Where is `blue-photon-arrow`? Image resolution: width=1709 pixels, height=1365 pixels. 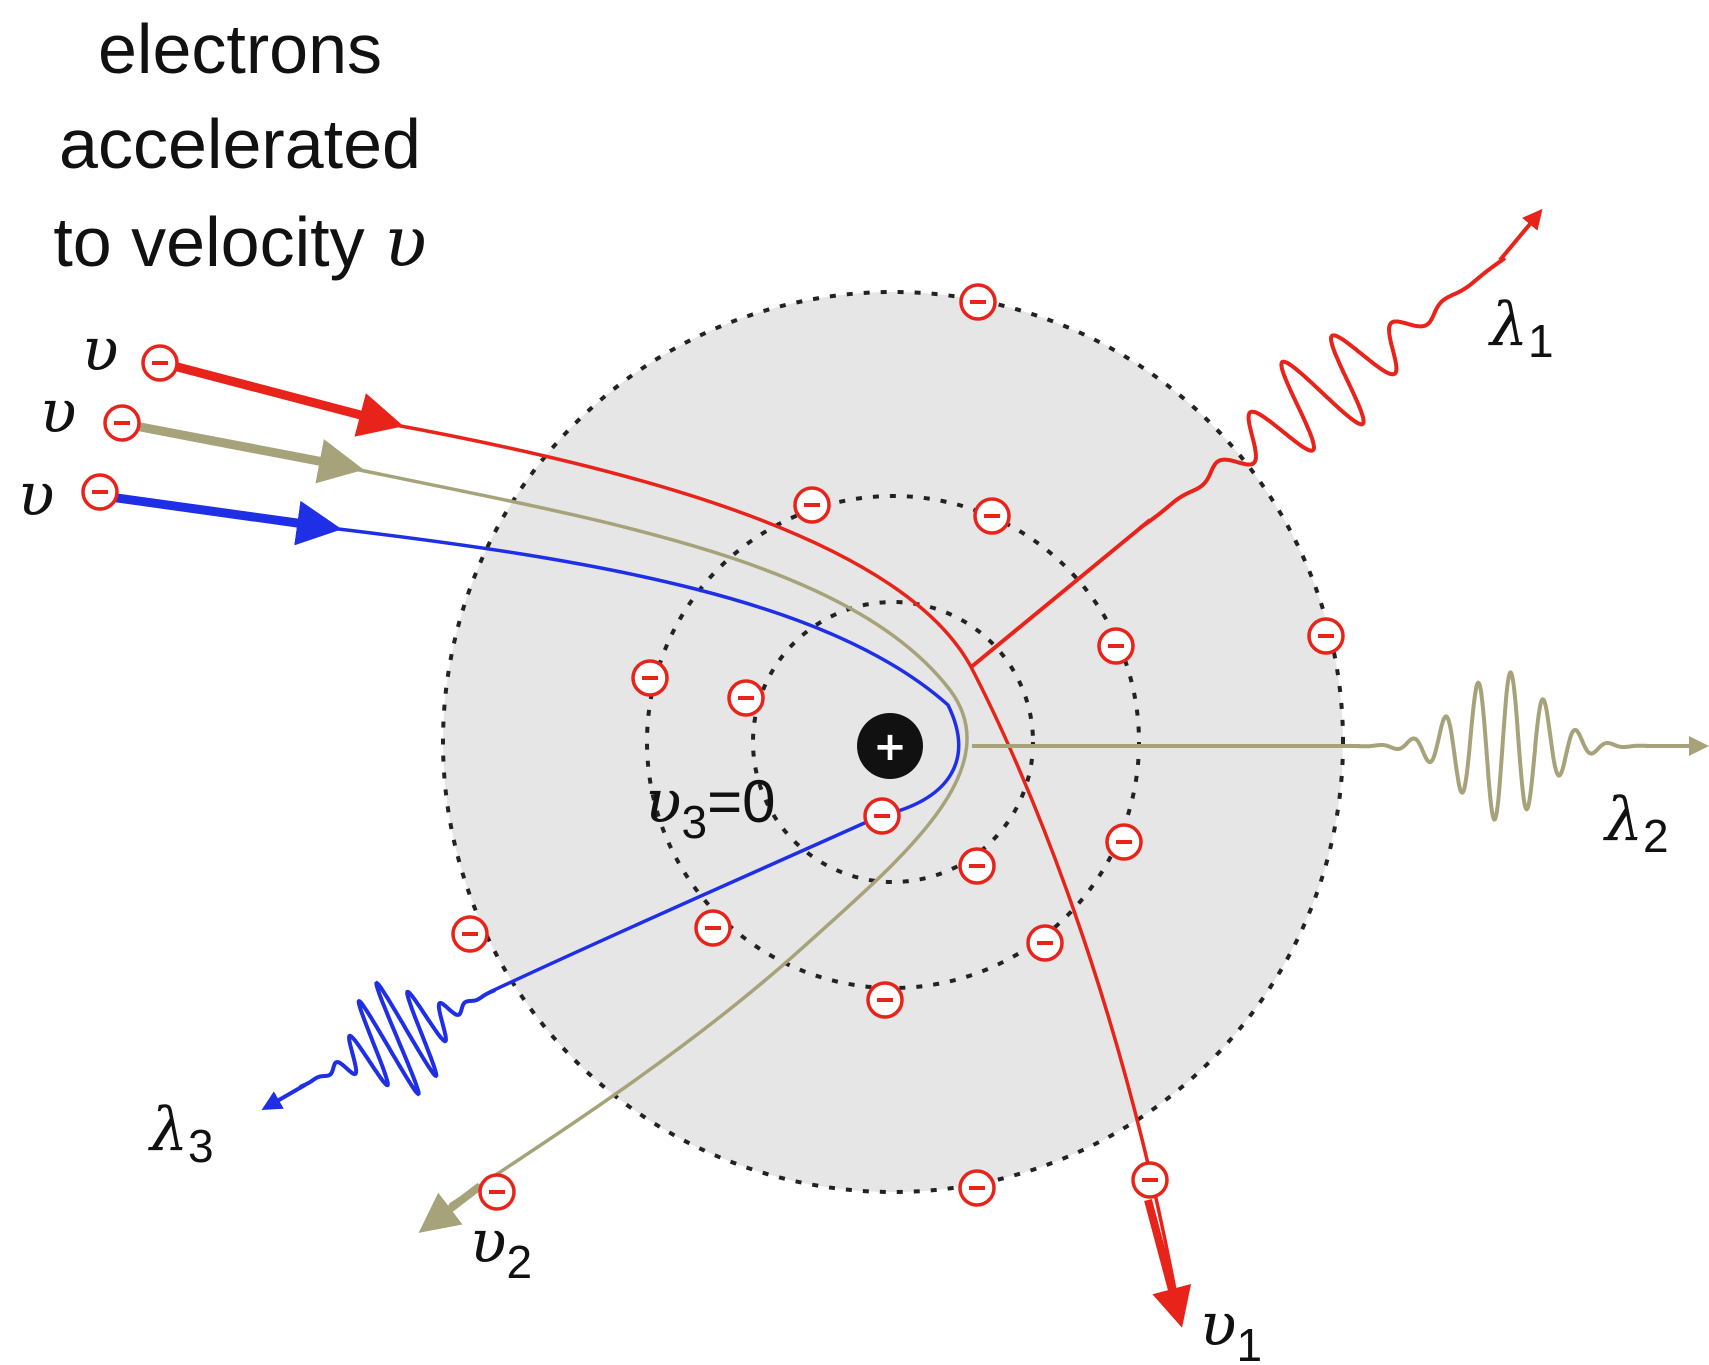
blue-photon-arrow is located at coordinates (283, 1096).